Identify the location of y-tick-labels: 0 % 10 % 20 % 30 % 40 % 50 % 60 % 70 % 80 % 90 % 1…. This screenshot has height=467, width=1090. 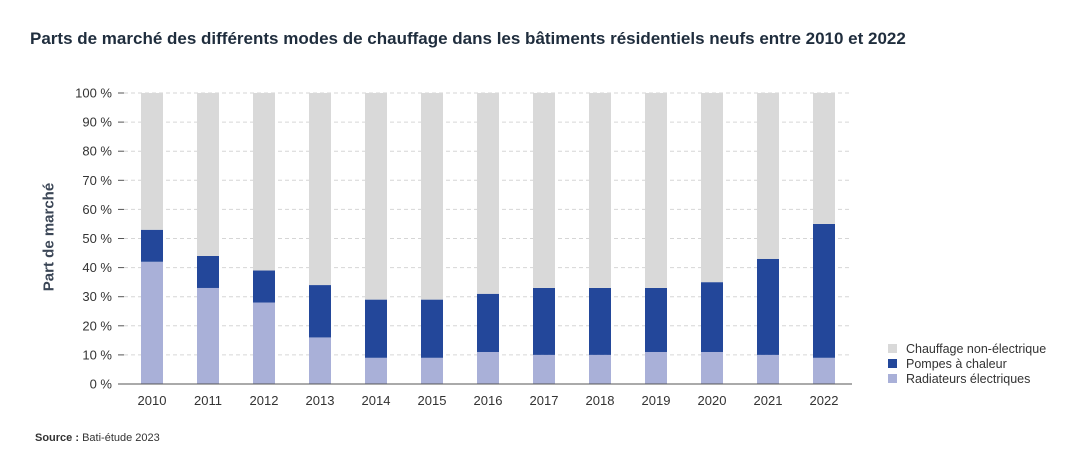
(99, 239).